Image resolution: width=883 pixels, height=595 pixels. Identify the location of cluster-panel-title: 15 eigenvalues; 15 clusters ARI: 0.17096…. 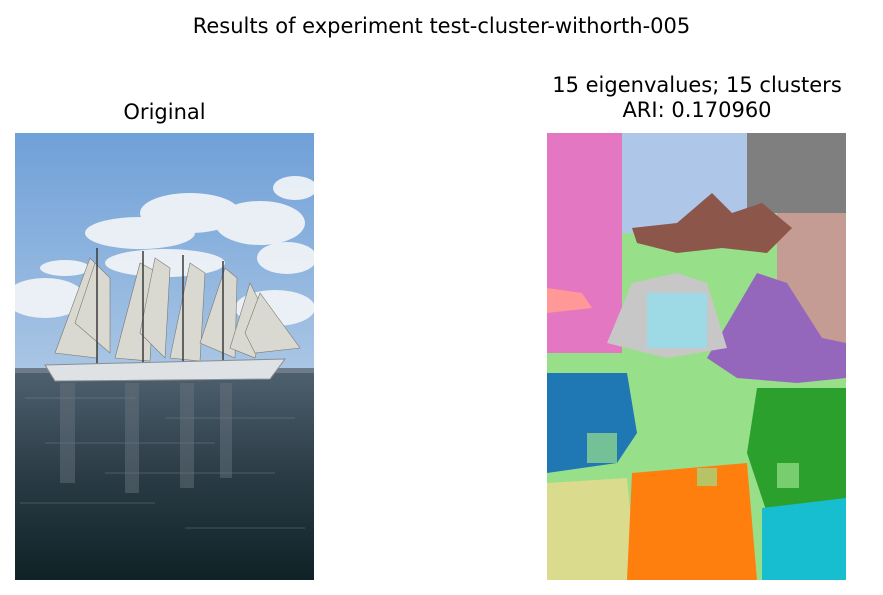
(690, 98).